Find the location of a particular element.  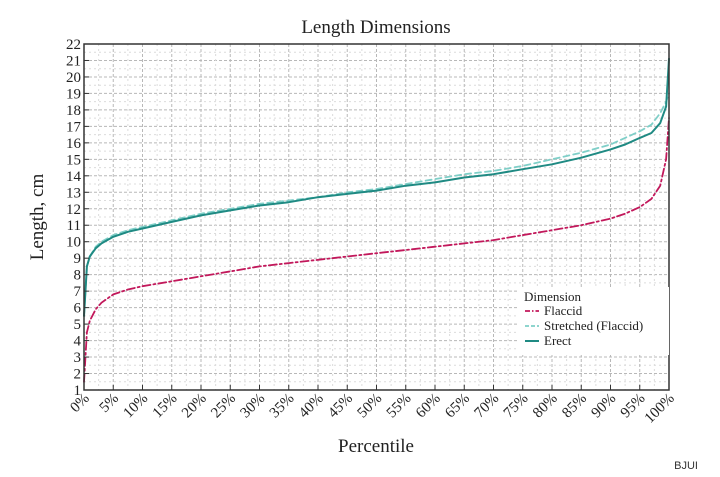

x-tick-label: 75% is located at coordinates (516, 406).